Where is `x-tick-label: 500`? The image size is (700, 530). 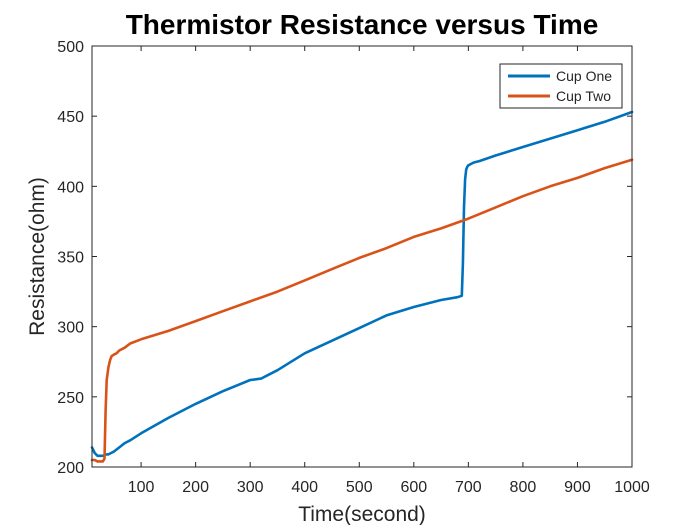
x-tick-label: 500 is located at coordinates (359, 487).